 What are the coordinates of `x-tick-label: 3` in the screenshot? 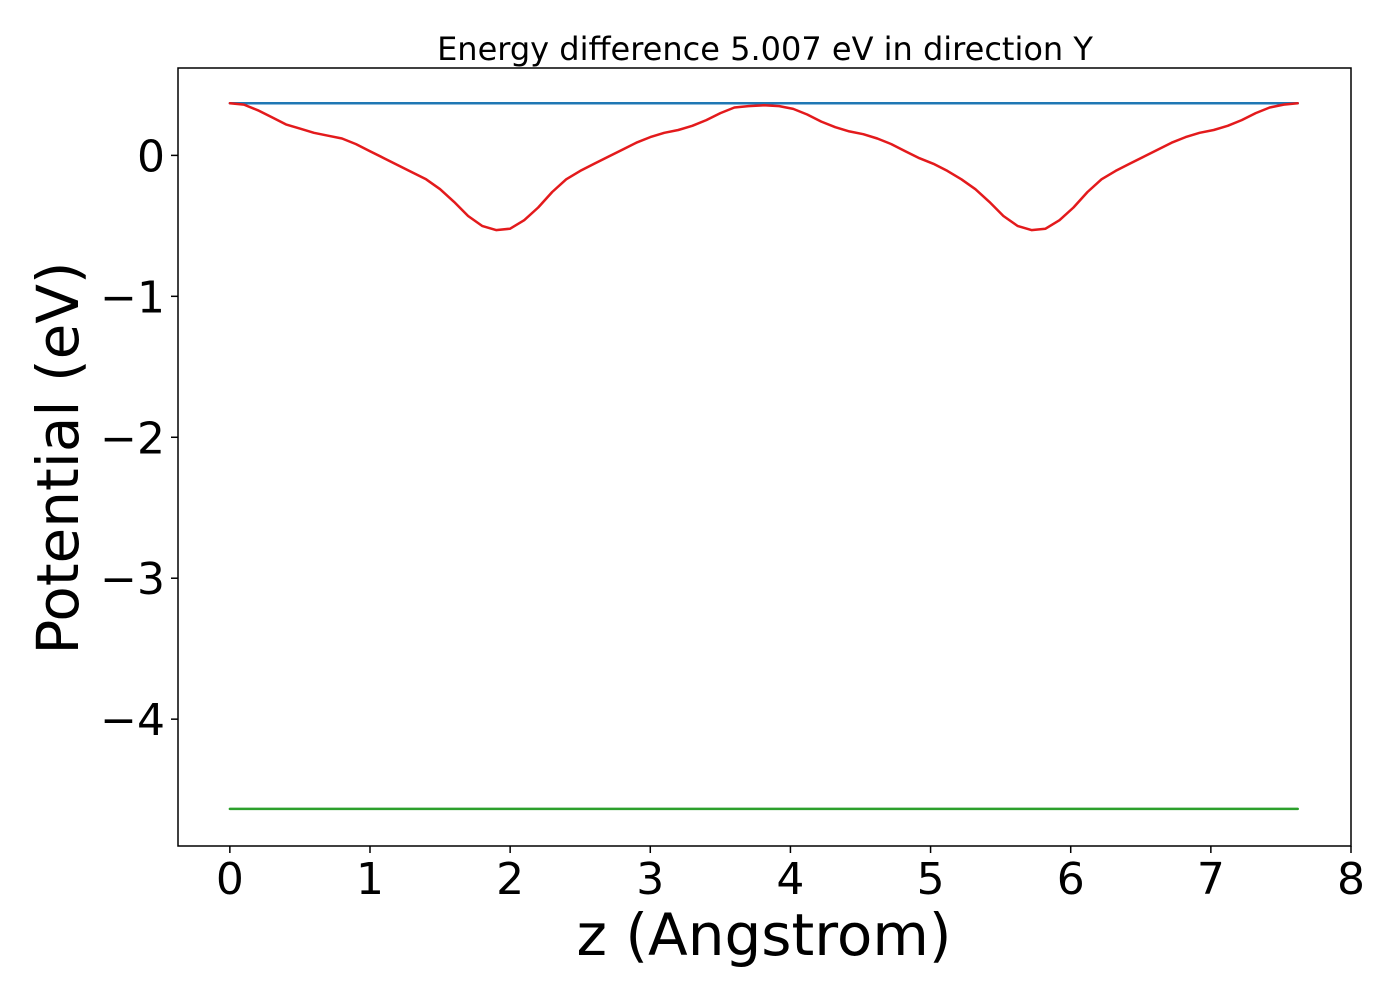 It's located at (650, 879).